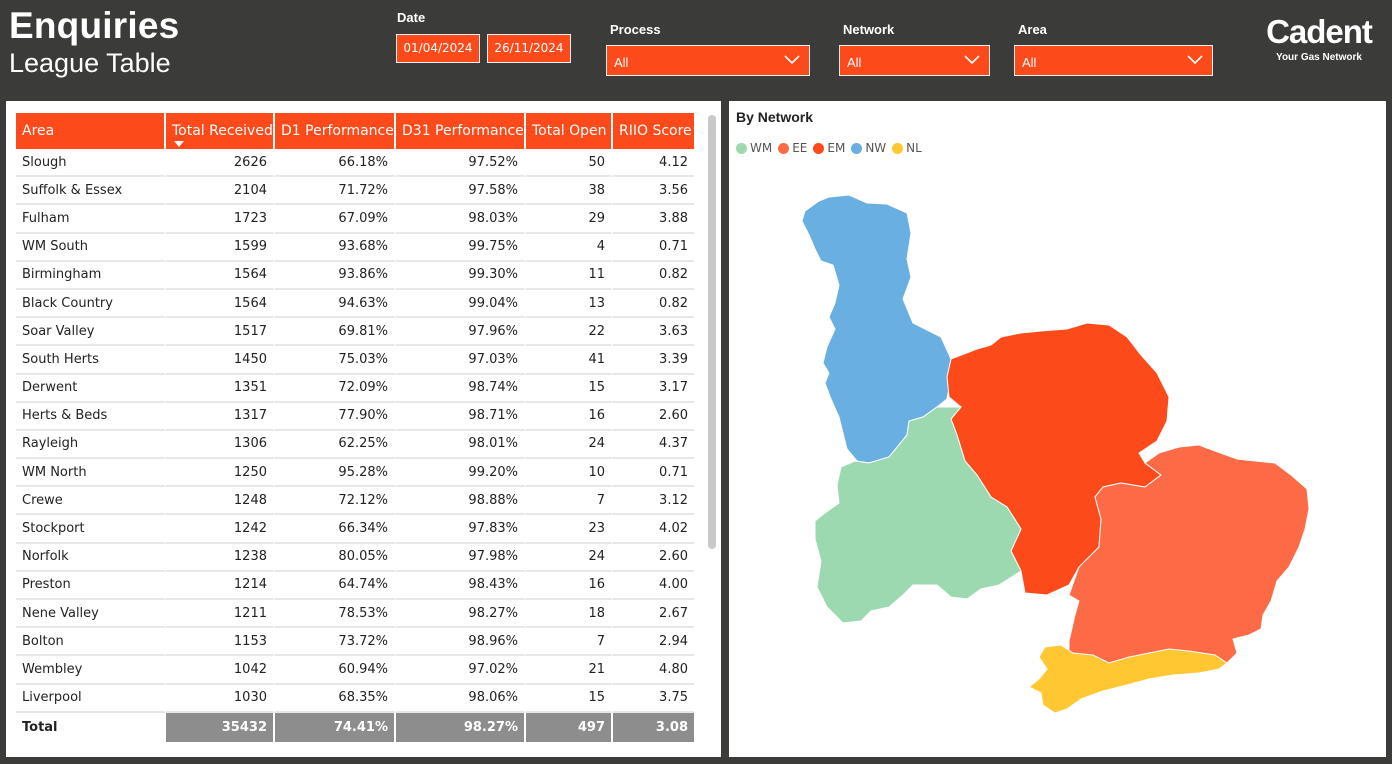 The width and height of the screenshot is (1392, 764). What do you see at coordinates (569, 529) in the screenshot?
I see `cell-total-open: 23` at bounding box center [569, 529].